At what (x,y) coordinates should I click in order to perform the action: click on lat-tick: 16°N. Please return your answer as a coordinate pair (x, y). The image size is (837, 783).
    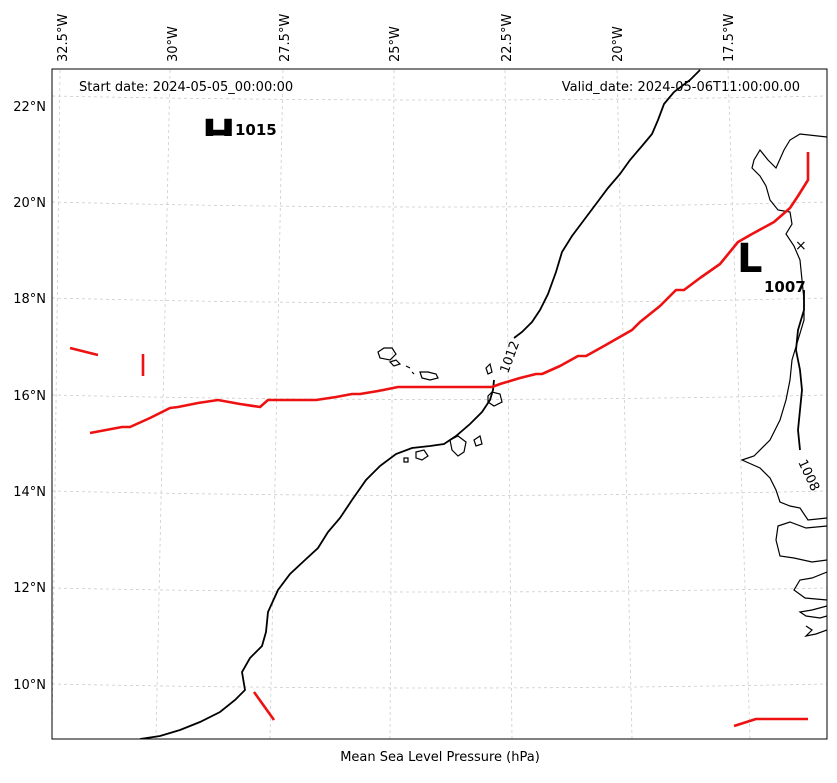
    Looking at the image, I should click on (29, 396).